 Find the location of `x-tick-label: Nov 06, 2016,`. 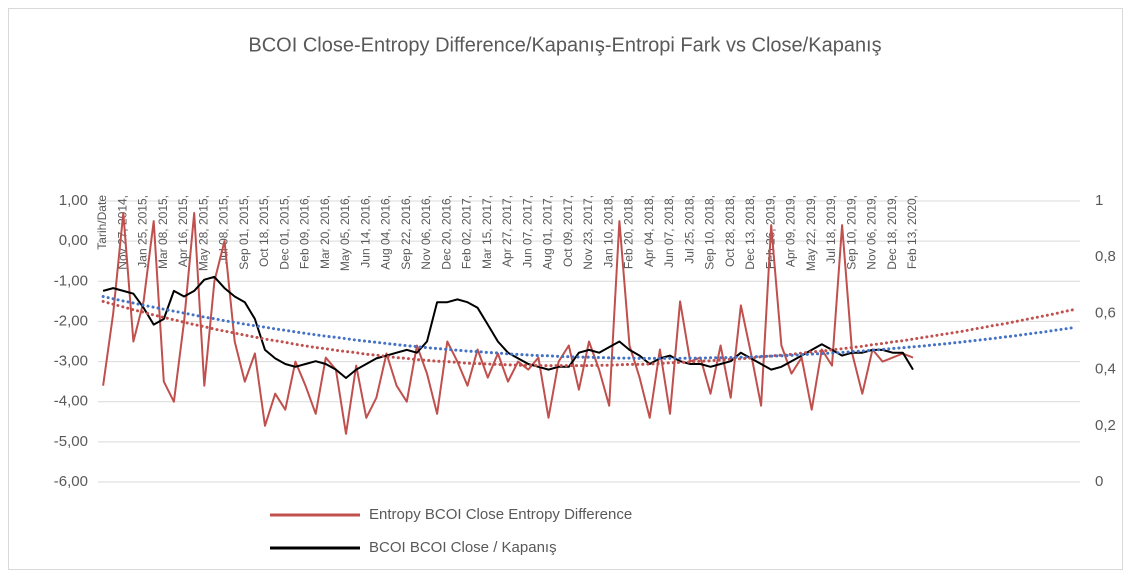

x-tick-label: Nov 06, 2016, is located at coordinates (426, 232).